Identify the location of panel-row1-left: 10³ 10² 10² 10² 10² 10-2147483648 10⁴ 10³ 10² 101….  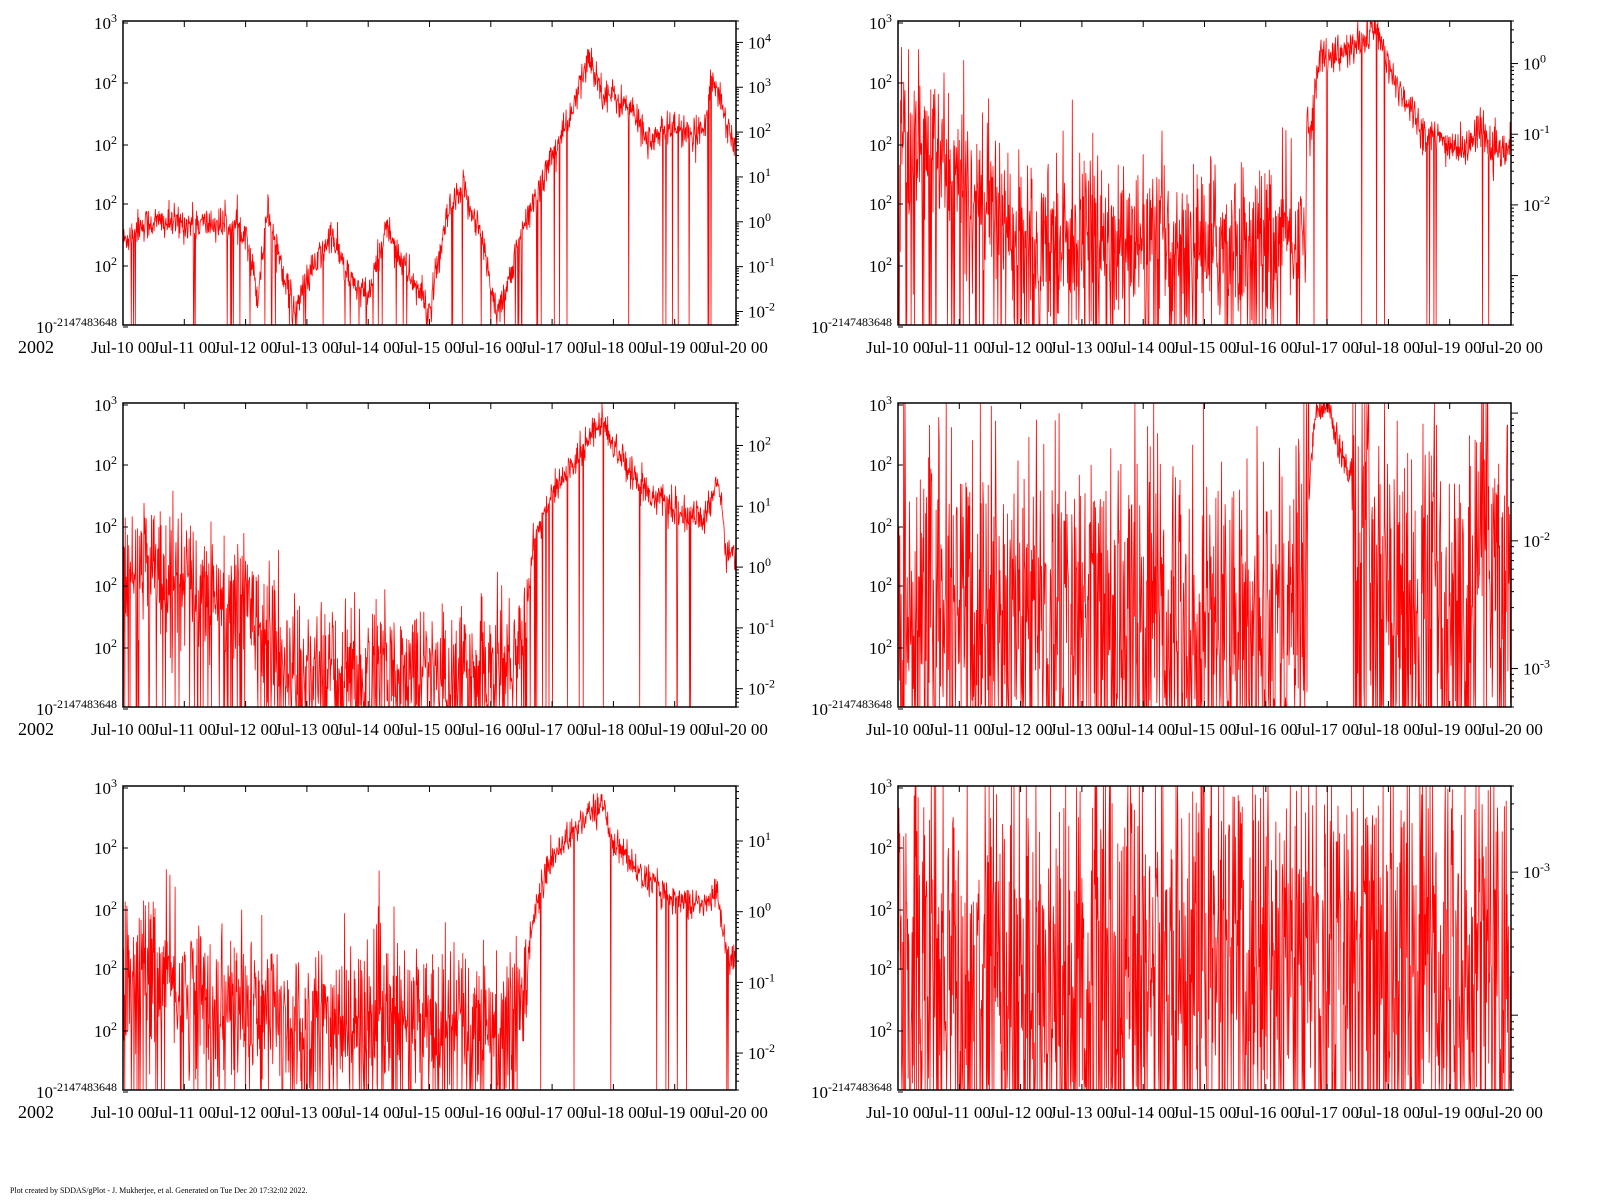
(405, 184).